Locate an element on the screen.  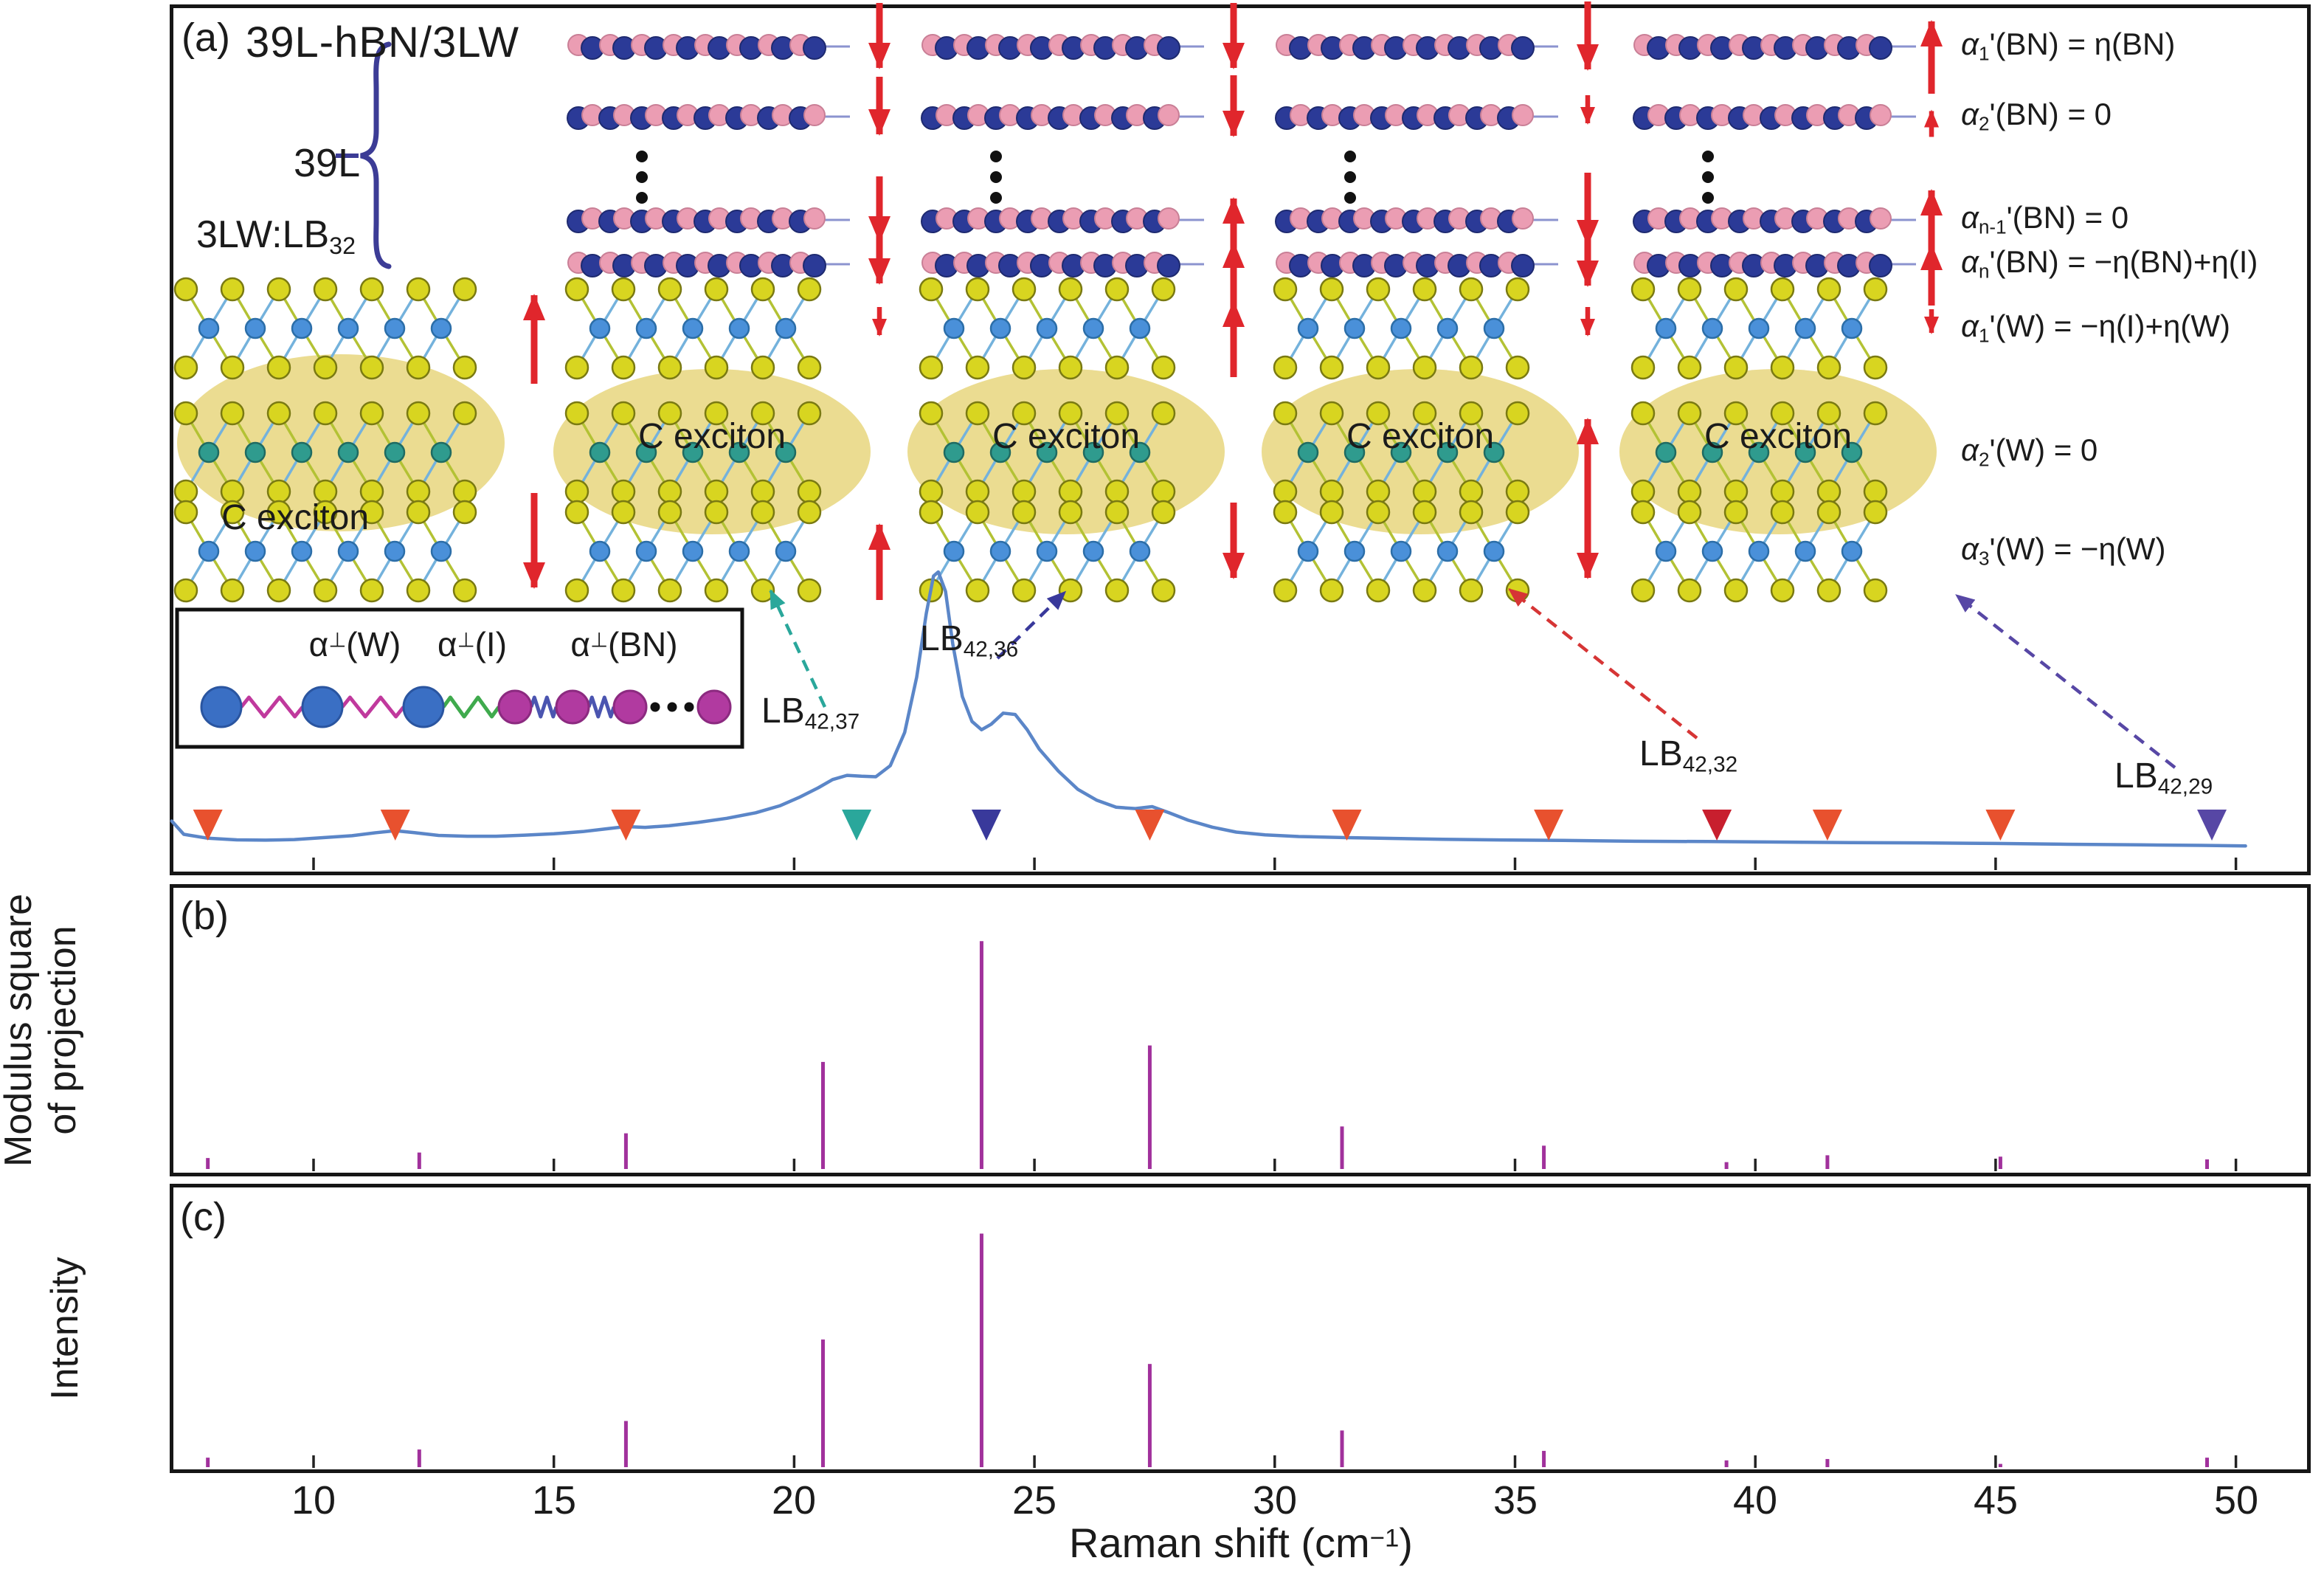
exciton-label: C exciton is located at coordinates (1420, 436).